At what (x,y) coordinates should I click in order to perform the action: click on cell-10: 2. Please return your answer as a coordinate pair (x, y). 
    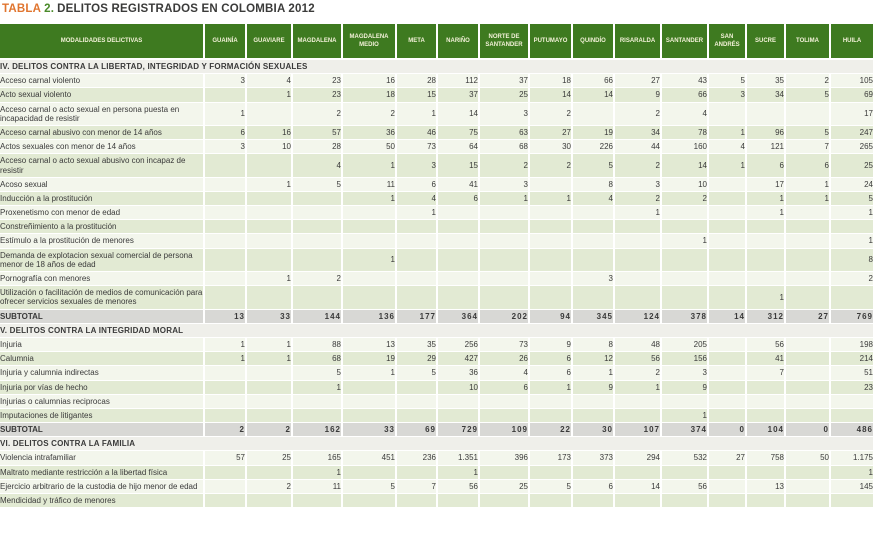
    Looking at the image, I should click on (685, 199).